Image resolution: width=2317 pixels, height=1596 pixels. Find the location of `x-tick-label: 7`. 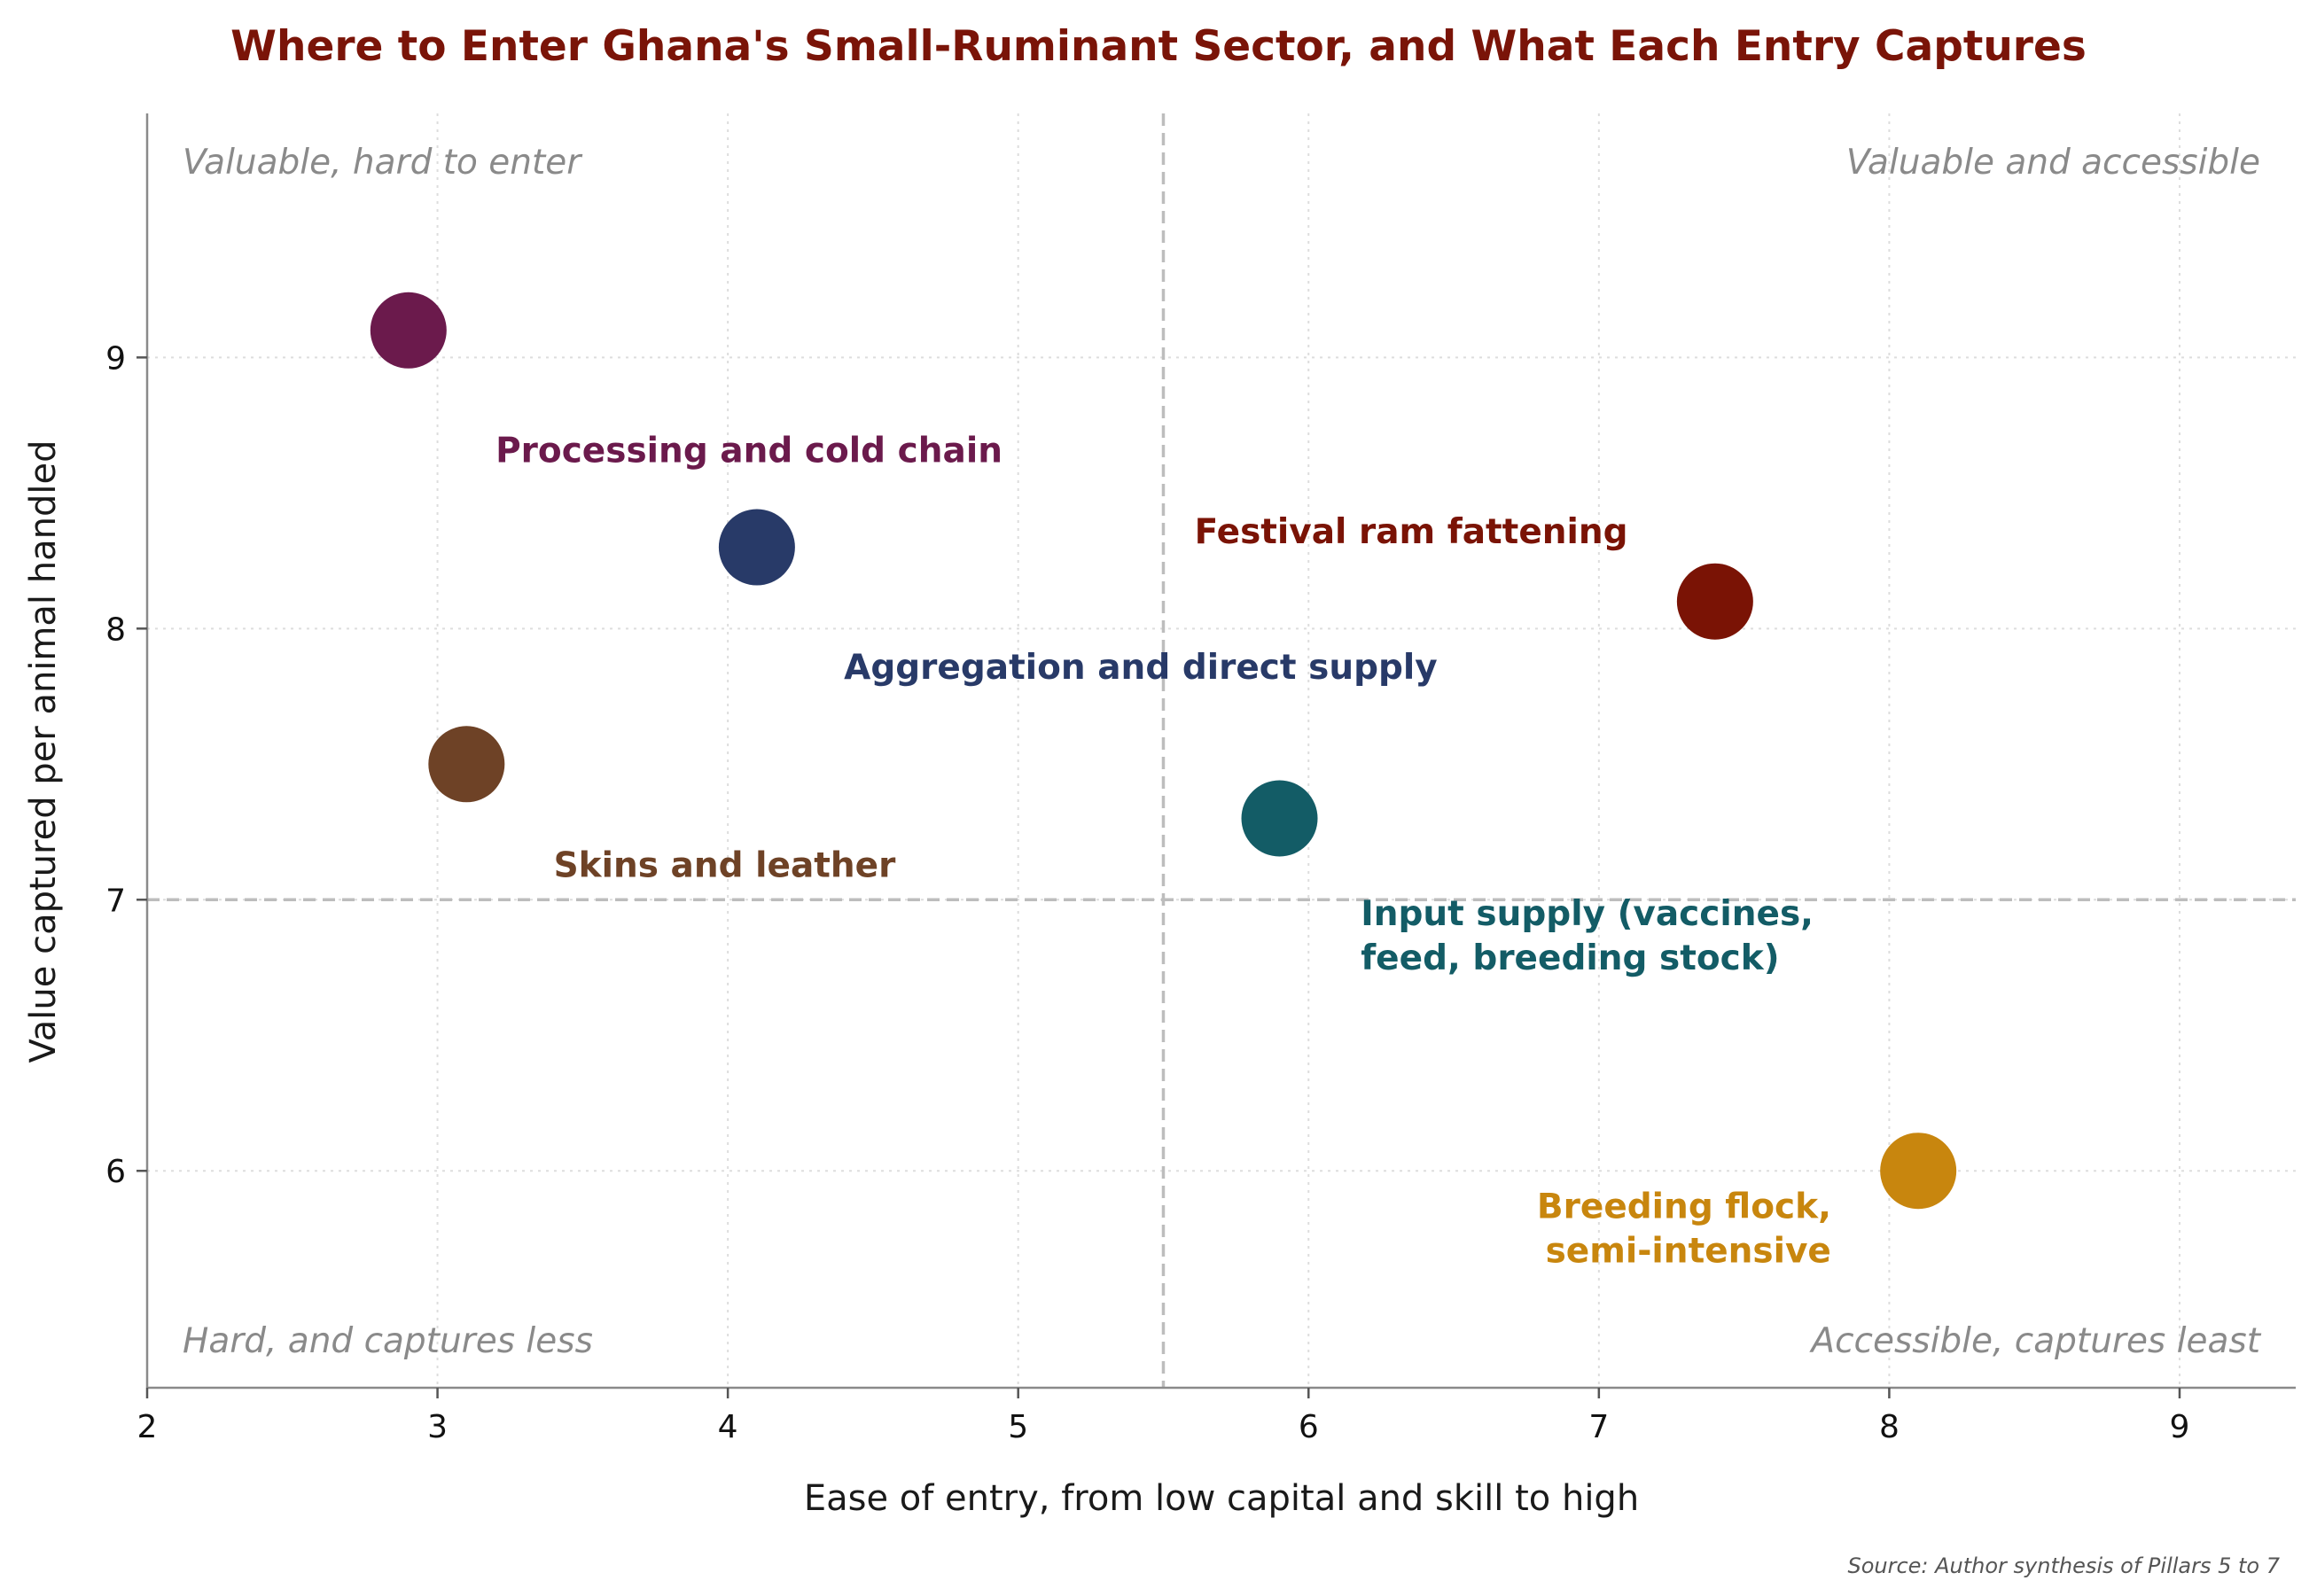

x-tick-label: 7 is located at coordinates (1598, 1427).